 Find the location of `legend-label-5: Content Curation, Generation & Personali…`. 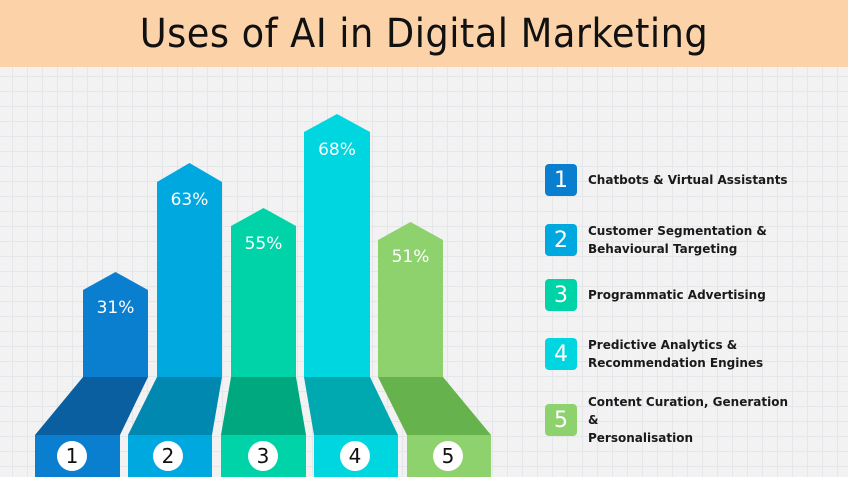

legend-label-5: Content Curation, Generation & Personali… is located at coordinates (688, 420).